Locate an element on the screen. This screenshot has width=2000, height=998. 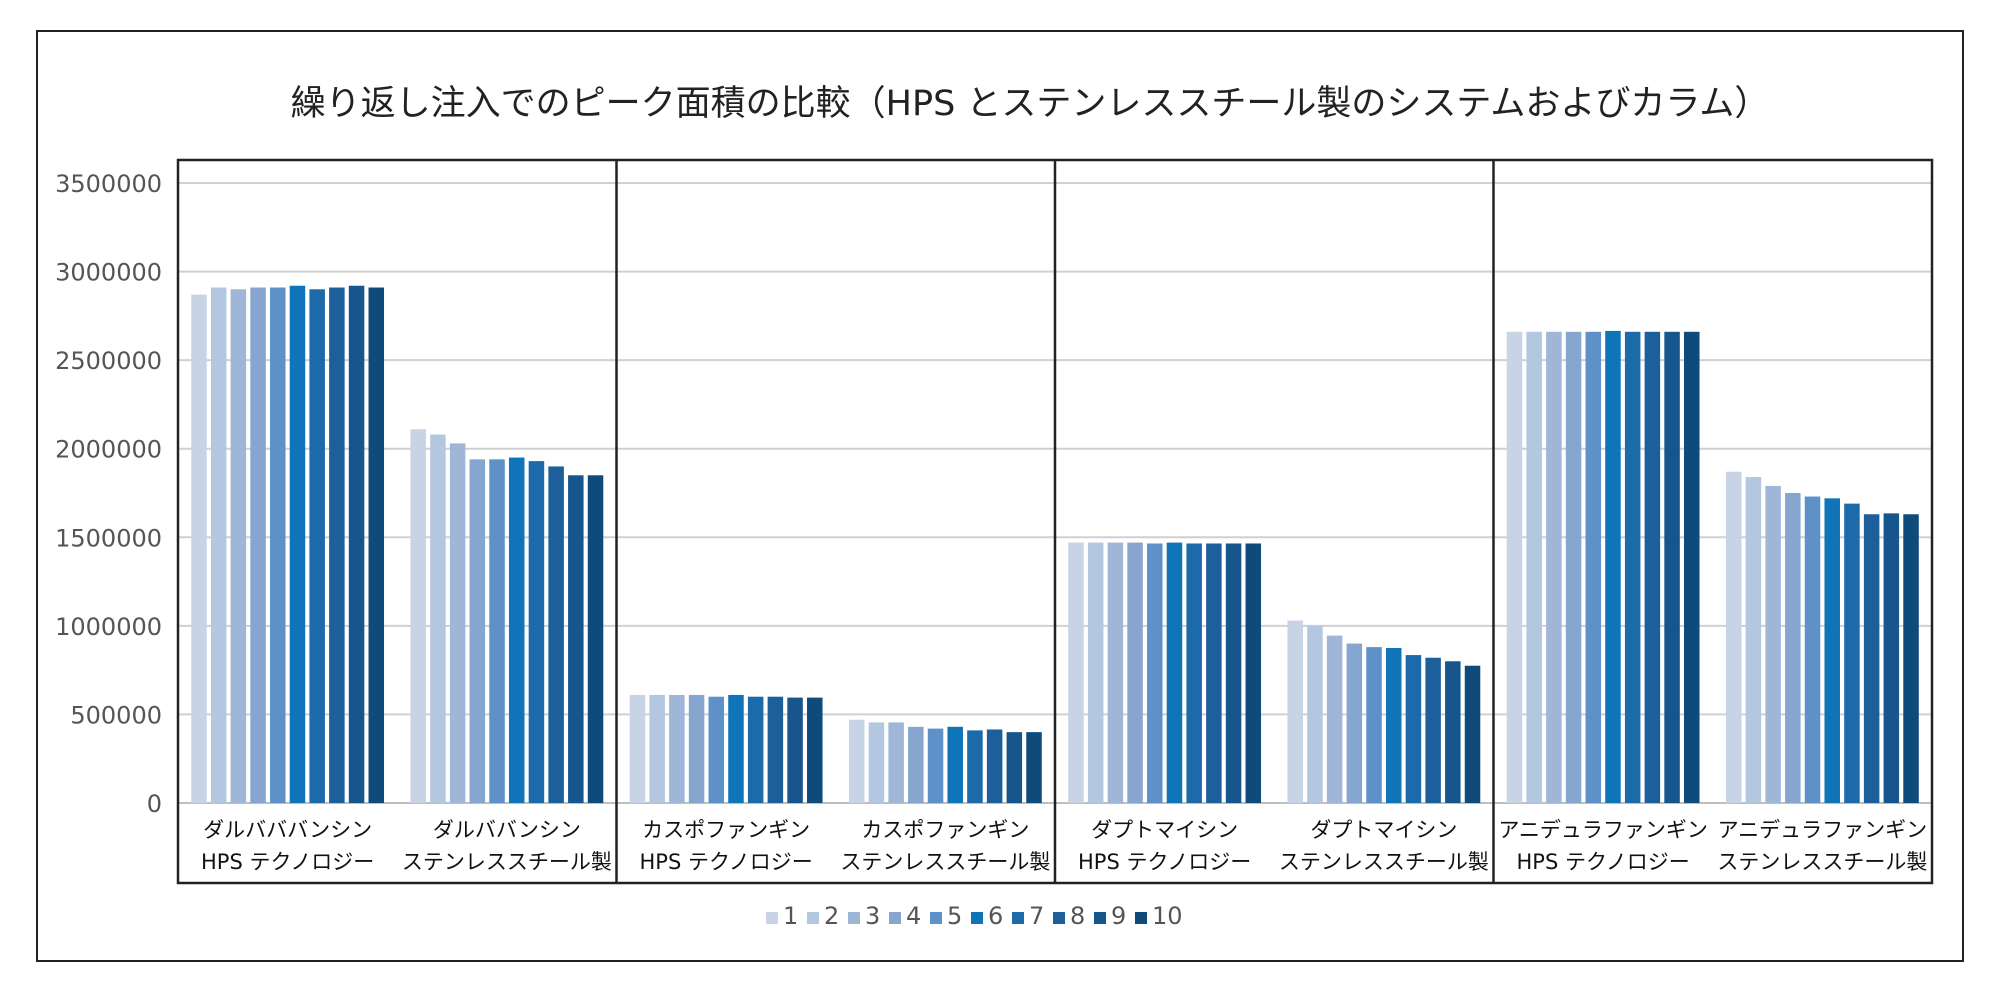
x-category-label: ダルババンシン is located at coordinates (507, 830).